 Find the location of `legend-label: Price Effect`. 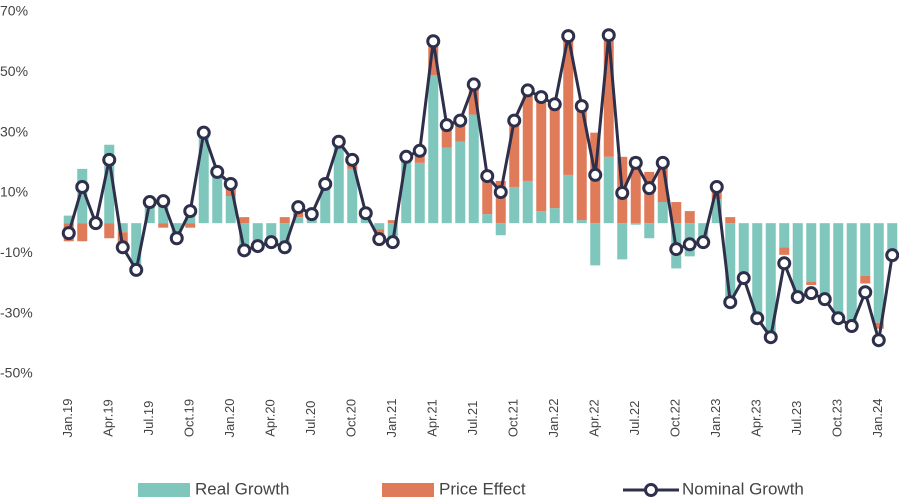

legend-label: Price Effect is located at coordinates (482, 488).